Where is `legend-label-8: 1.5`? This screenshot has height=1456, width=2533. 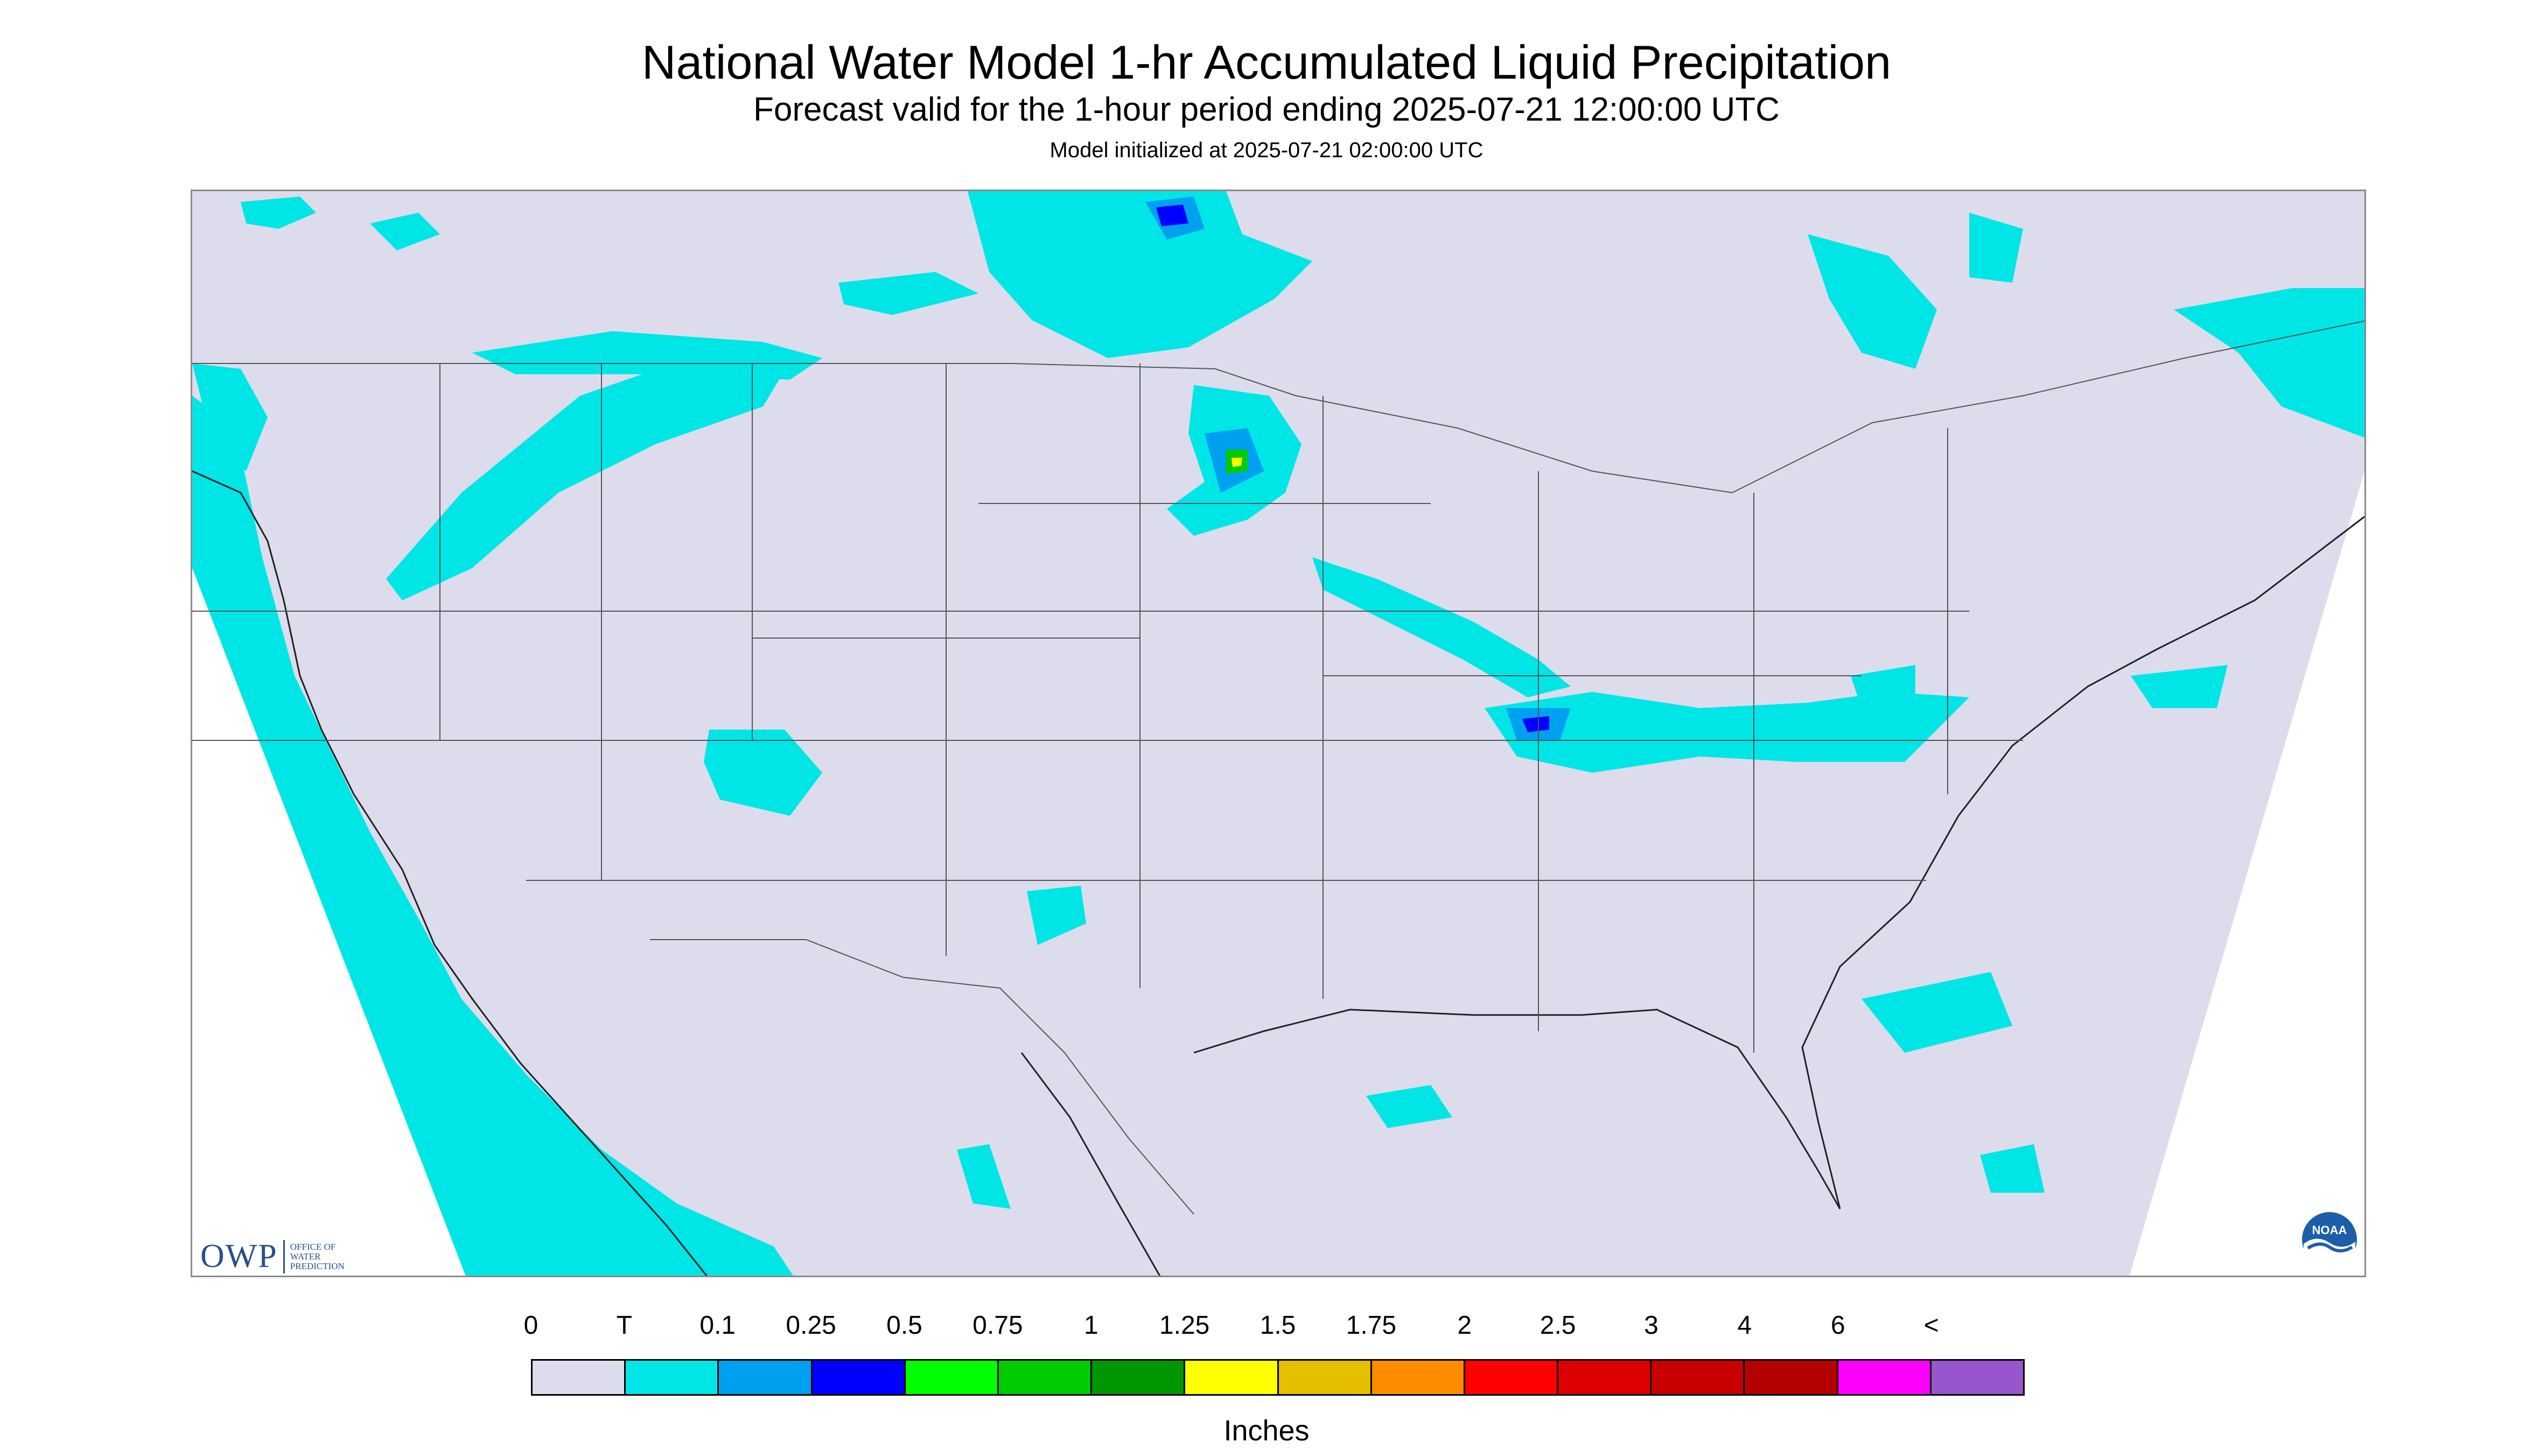
legend-label-8: 1.5 is located at coordinates (1277, 1325).